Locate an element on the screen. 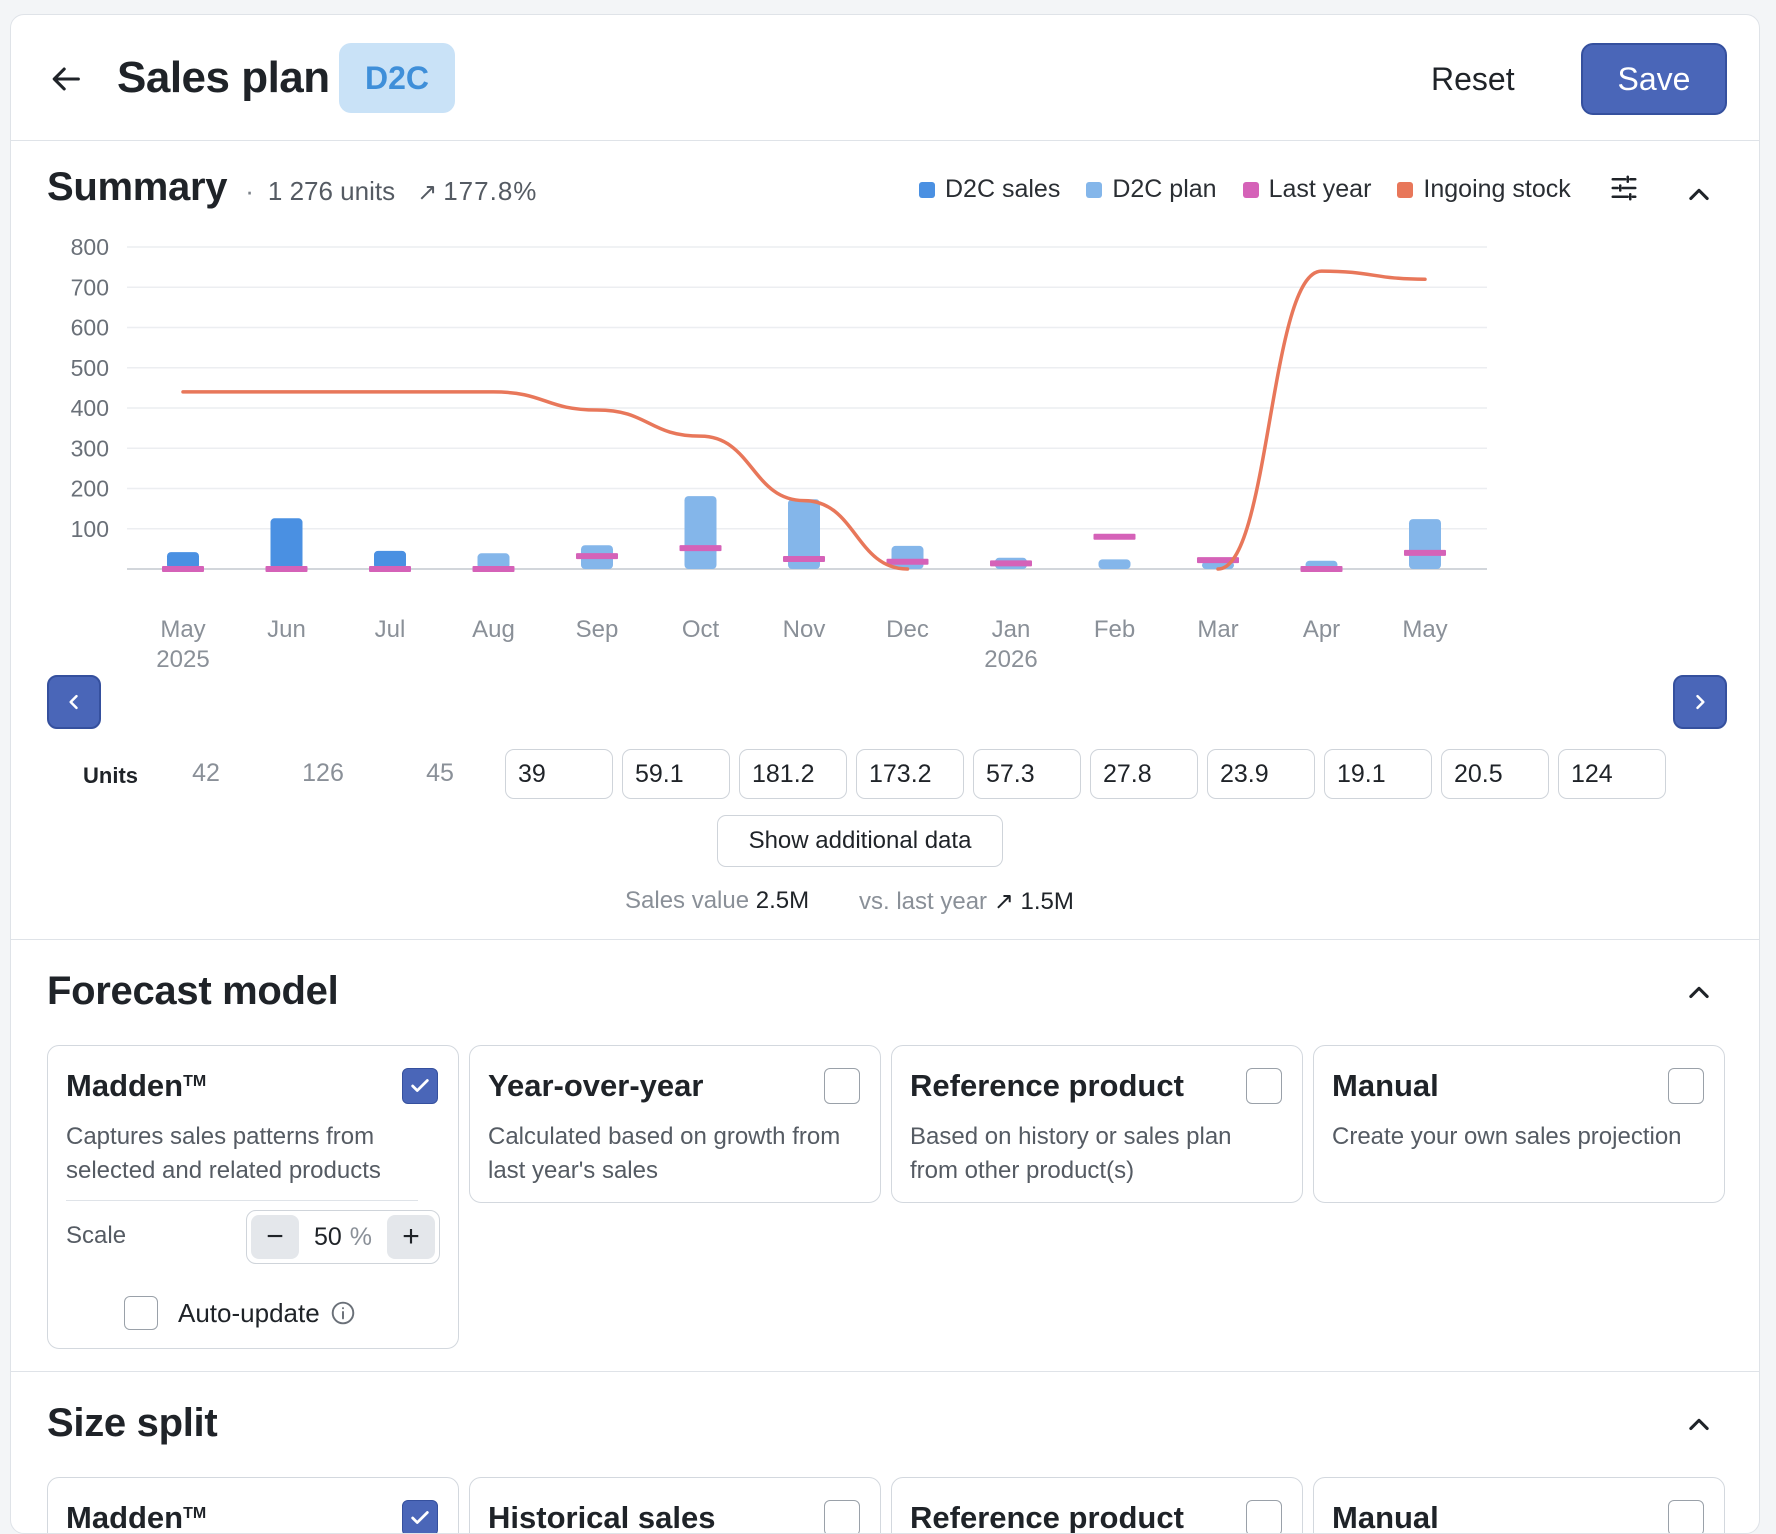 The height and width of the screenshot is (1534, 1776). unit-input-mar is located at coordinates (1378, 774).